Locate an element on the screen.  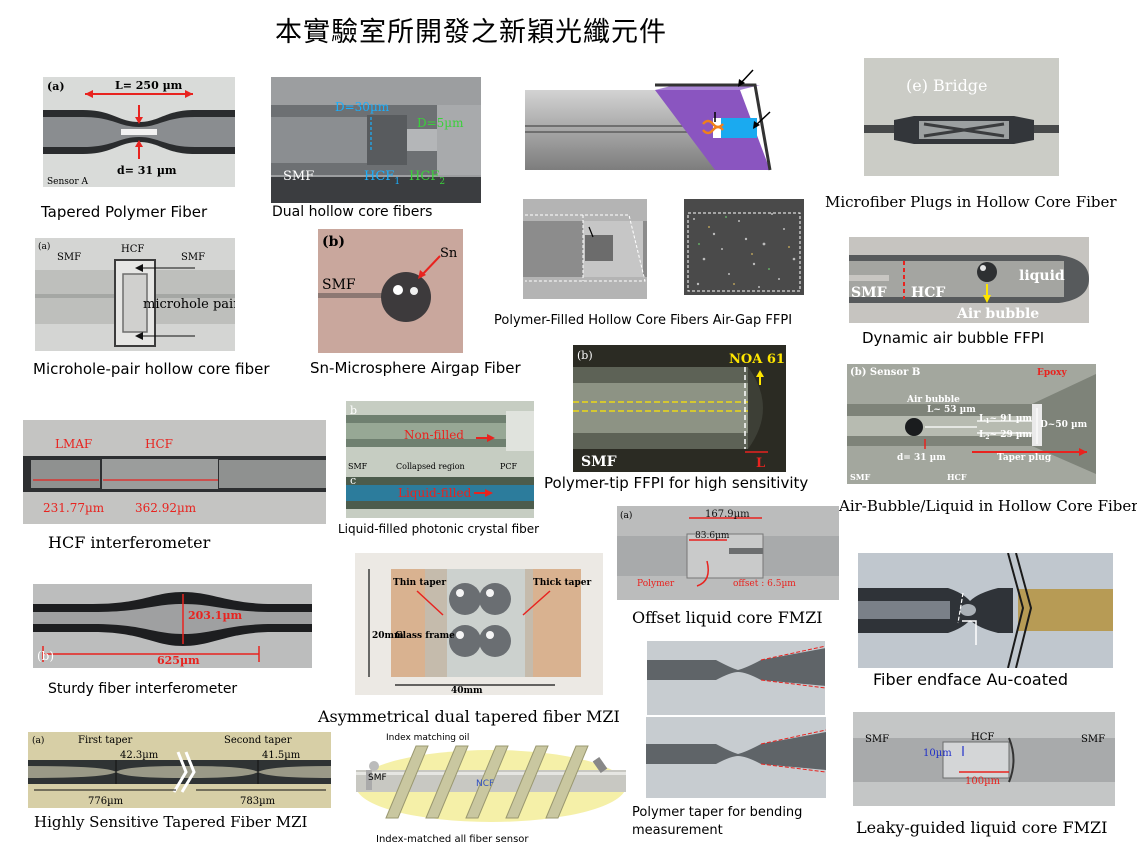
l1-label: L1~ 91 µm is located at coordinates (1005, 419).